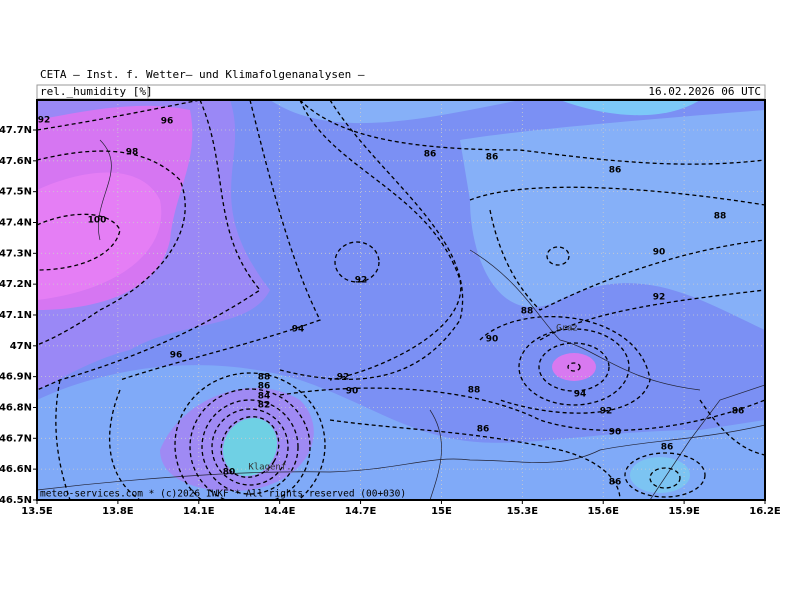  Describe the element at coordinates (16, 315) in the screenshot. I see `lat-tick-label: 47.1N` at that location.